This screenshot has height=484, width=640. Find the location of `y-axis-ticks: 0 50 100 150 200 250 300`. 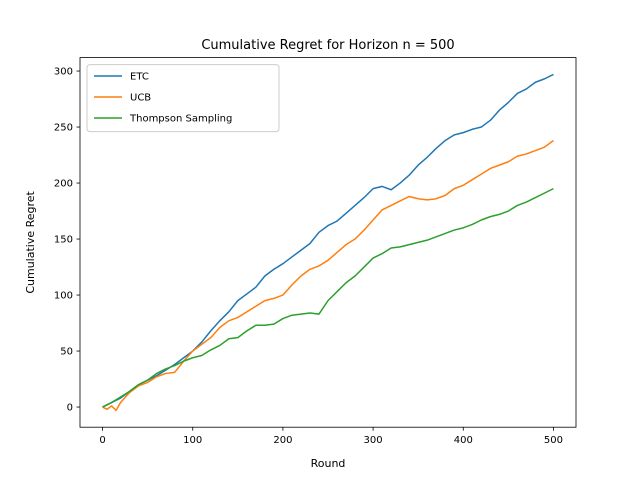

y-axis-ticks: 0 50 100 150 200 250 300 is located at coordinates (67, 240).